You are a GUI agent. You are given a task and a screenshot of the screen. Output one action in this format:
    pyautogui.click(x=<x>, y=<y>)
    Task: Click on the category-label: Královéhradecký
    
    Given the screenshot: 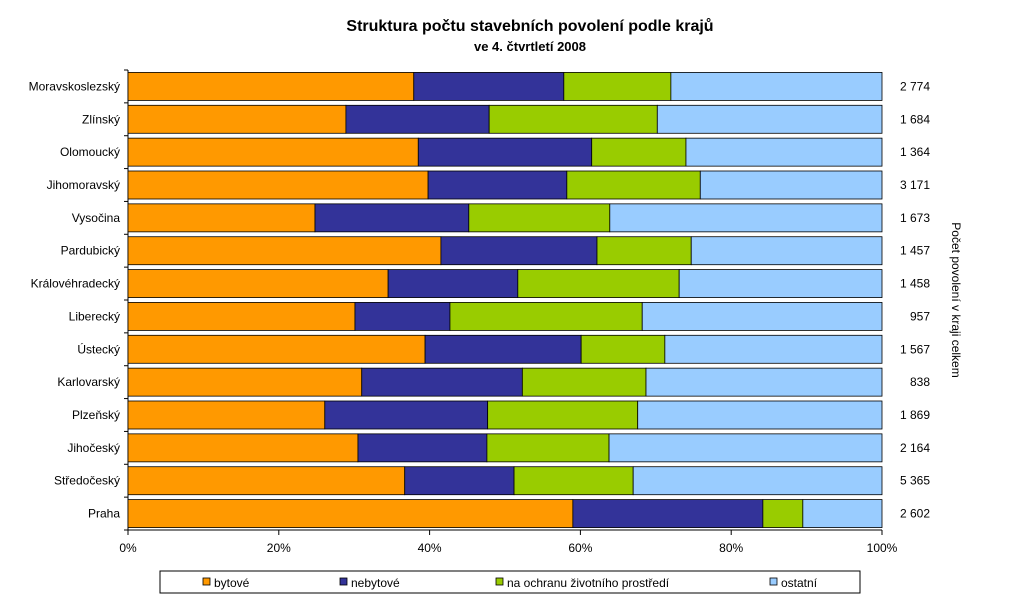 What is the action you would take?
    pyautogui.click(x=75, y=284)
    